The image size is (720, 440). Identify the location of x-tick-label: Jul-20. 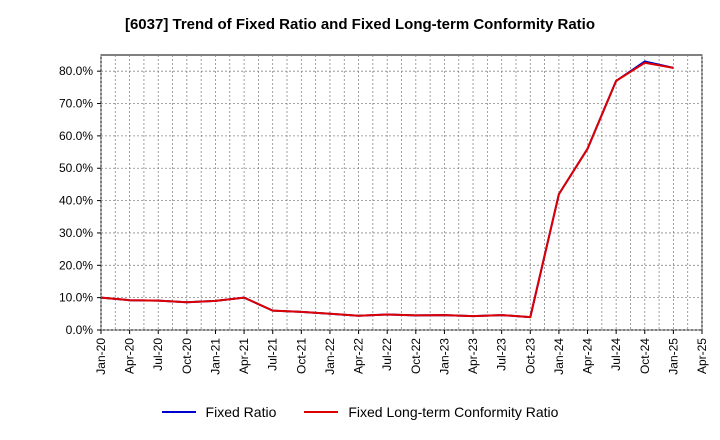
(158, 354).